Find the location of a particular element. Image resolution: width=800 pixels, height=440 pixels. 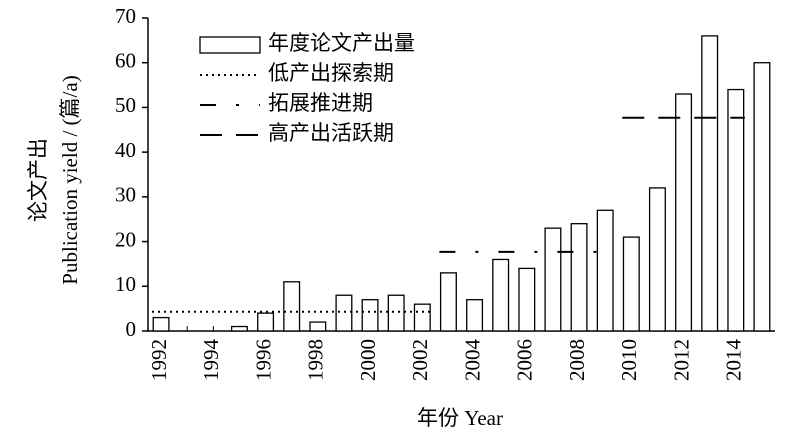

y-tick-label: 30 is located at coordinates (125, 195).